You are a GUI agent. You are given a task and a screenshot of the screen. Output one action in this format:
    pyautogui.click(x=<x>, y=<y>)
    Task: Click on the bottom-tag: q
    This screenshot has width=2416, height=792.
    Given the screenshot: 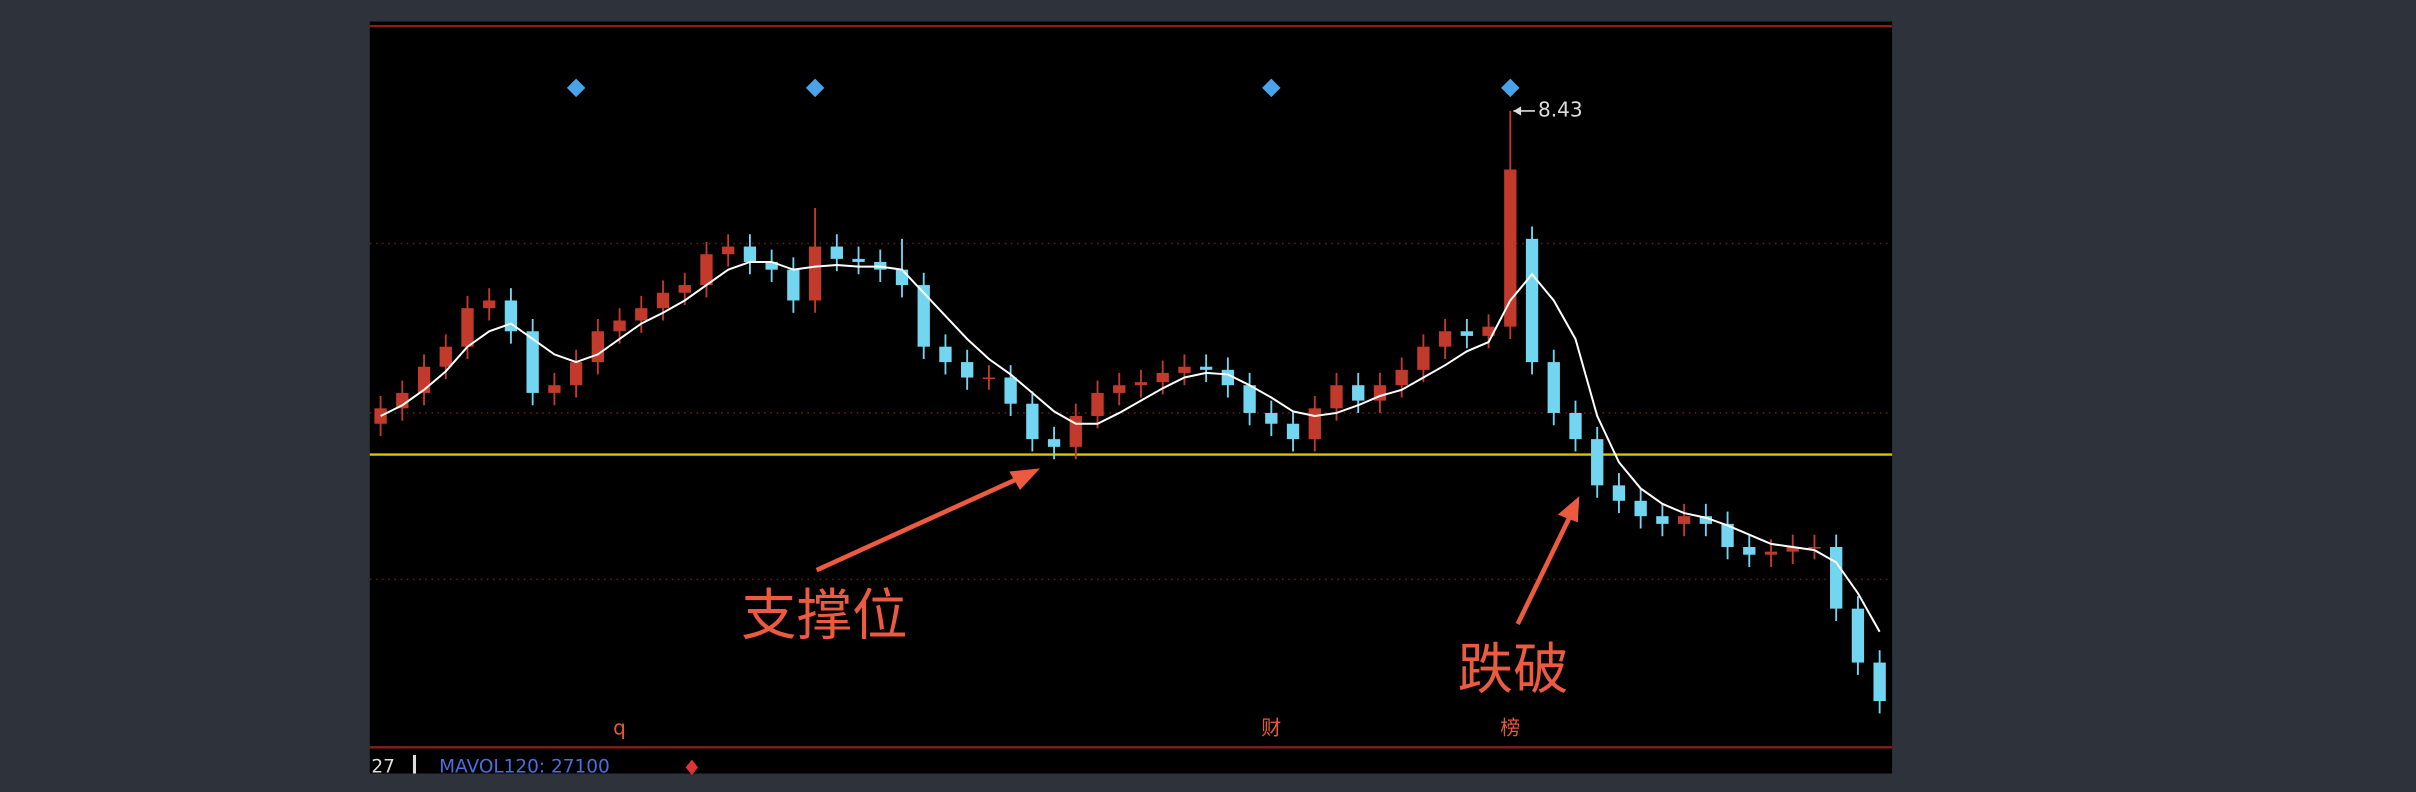 What is the action you would take?
    pyautogui.click(x=619, y=727)
    